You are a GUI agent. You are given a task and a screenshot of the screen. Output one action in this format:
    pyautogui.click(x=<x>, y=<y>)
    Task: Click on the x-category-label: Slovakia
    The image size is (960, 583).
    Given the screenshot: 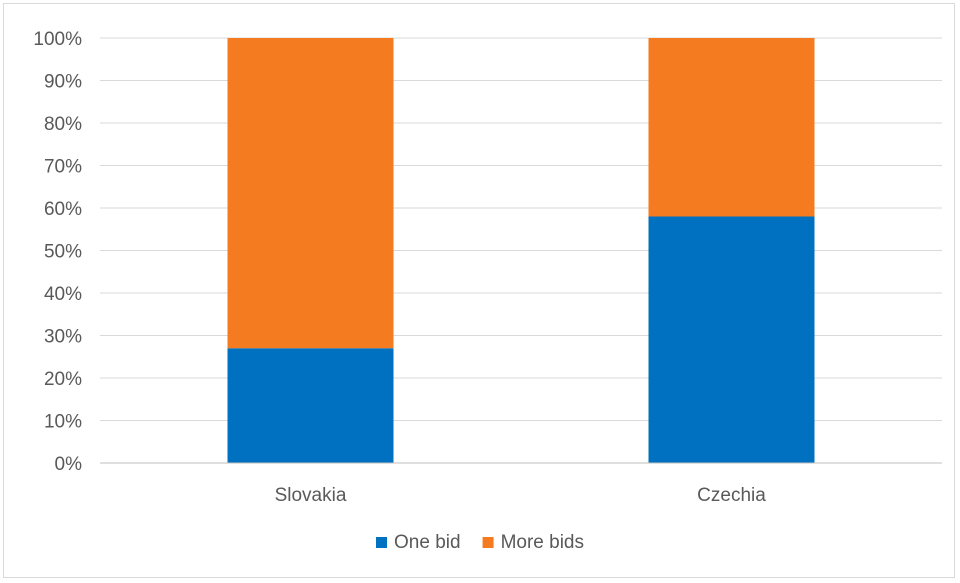 What is the action you would take?
    pyautogui.click(x=311, y=495)
    